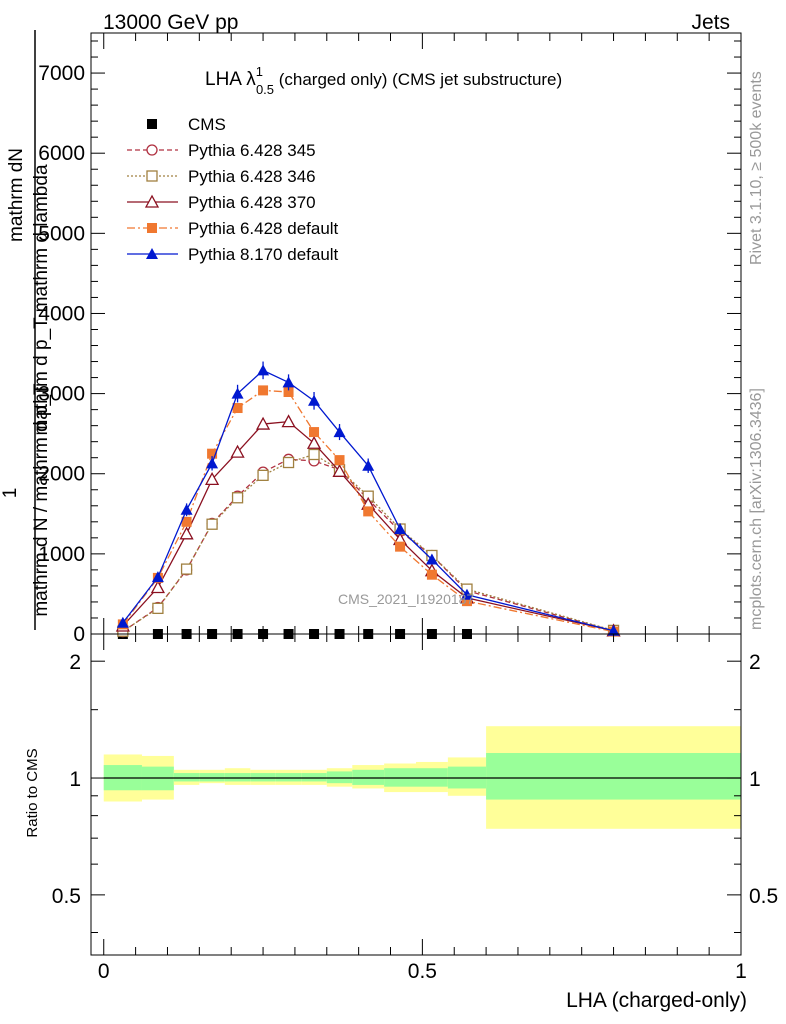 The height and width of the screenshot is (1024, 786). What do you see at coordinates (756, 168) in the screenshot?
I see `rivet-label: Rivet 3.1.10, ≥ 500k events` at bounding box center [756, 168].